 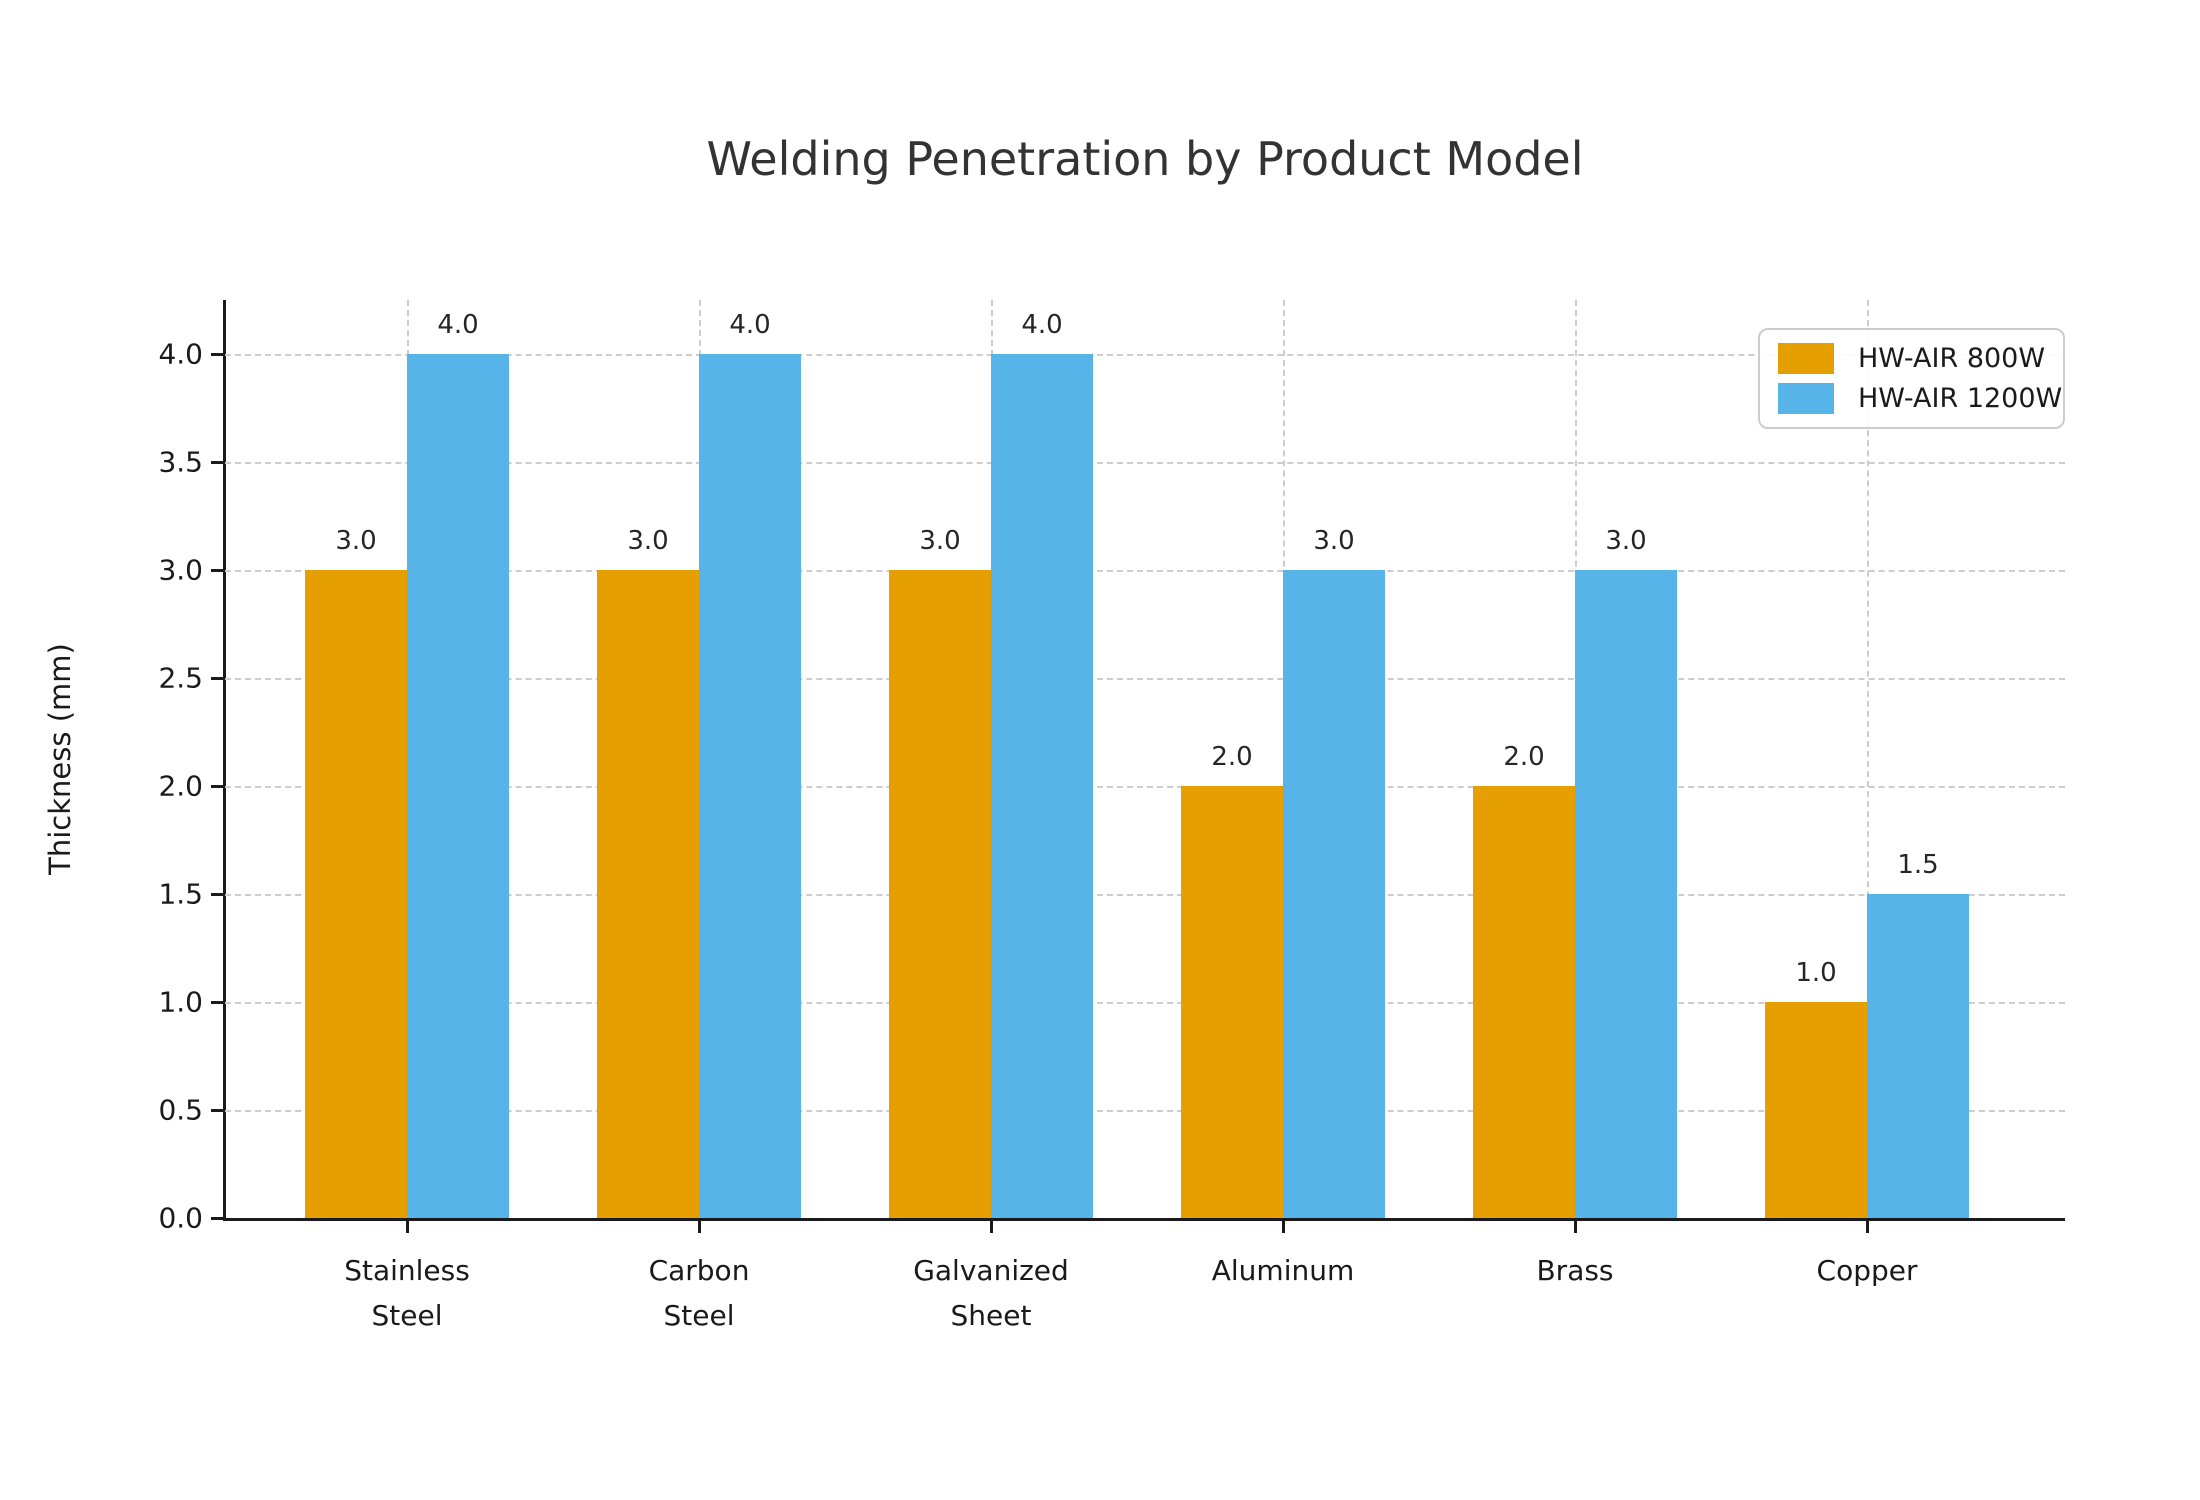 I want to click on y-axis-label-text: Thickness (mm), so click(x=60, y=759).